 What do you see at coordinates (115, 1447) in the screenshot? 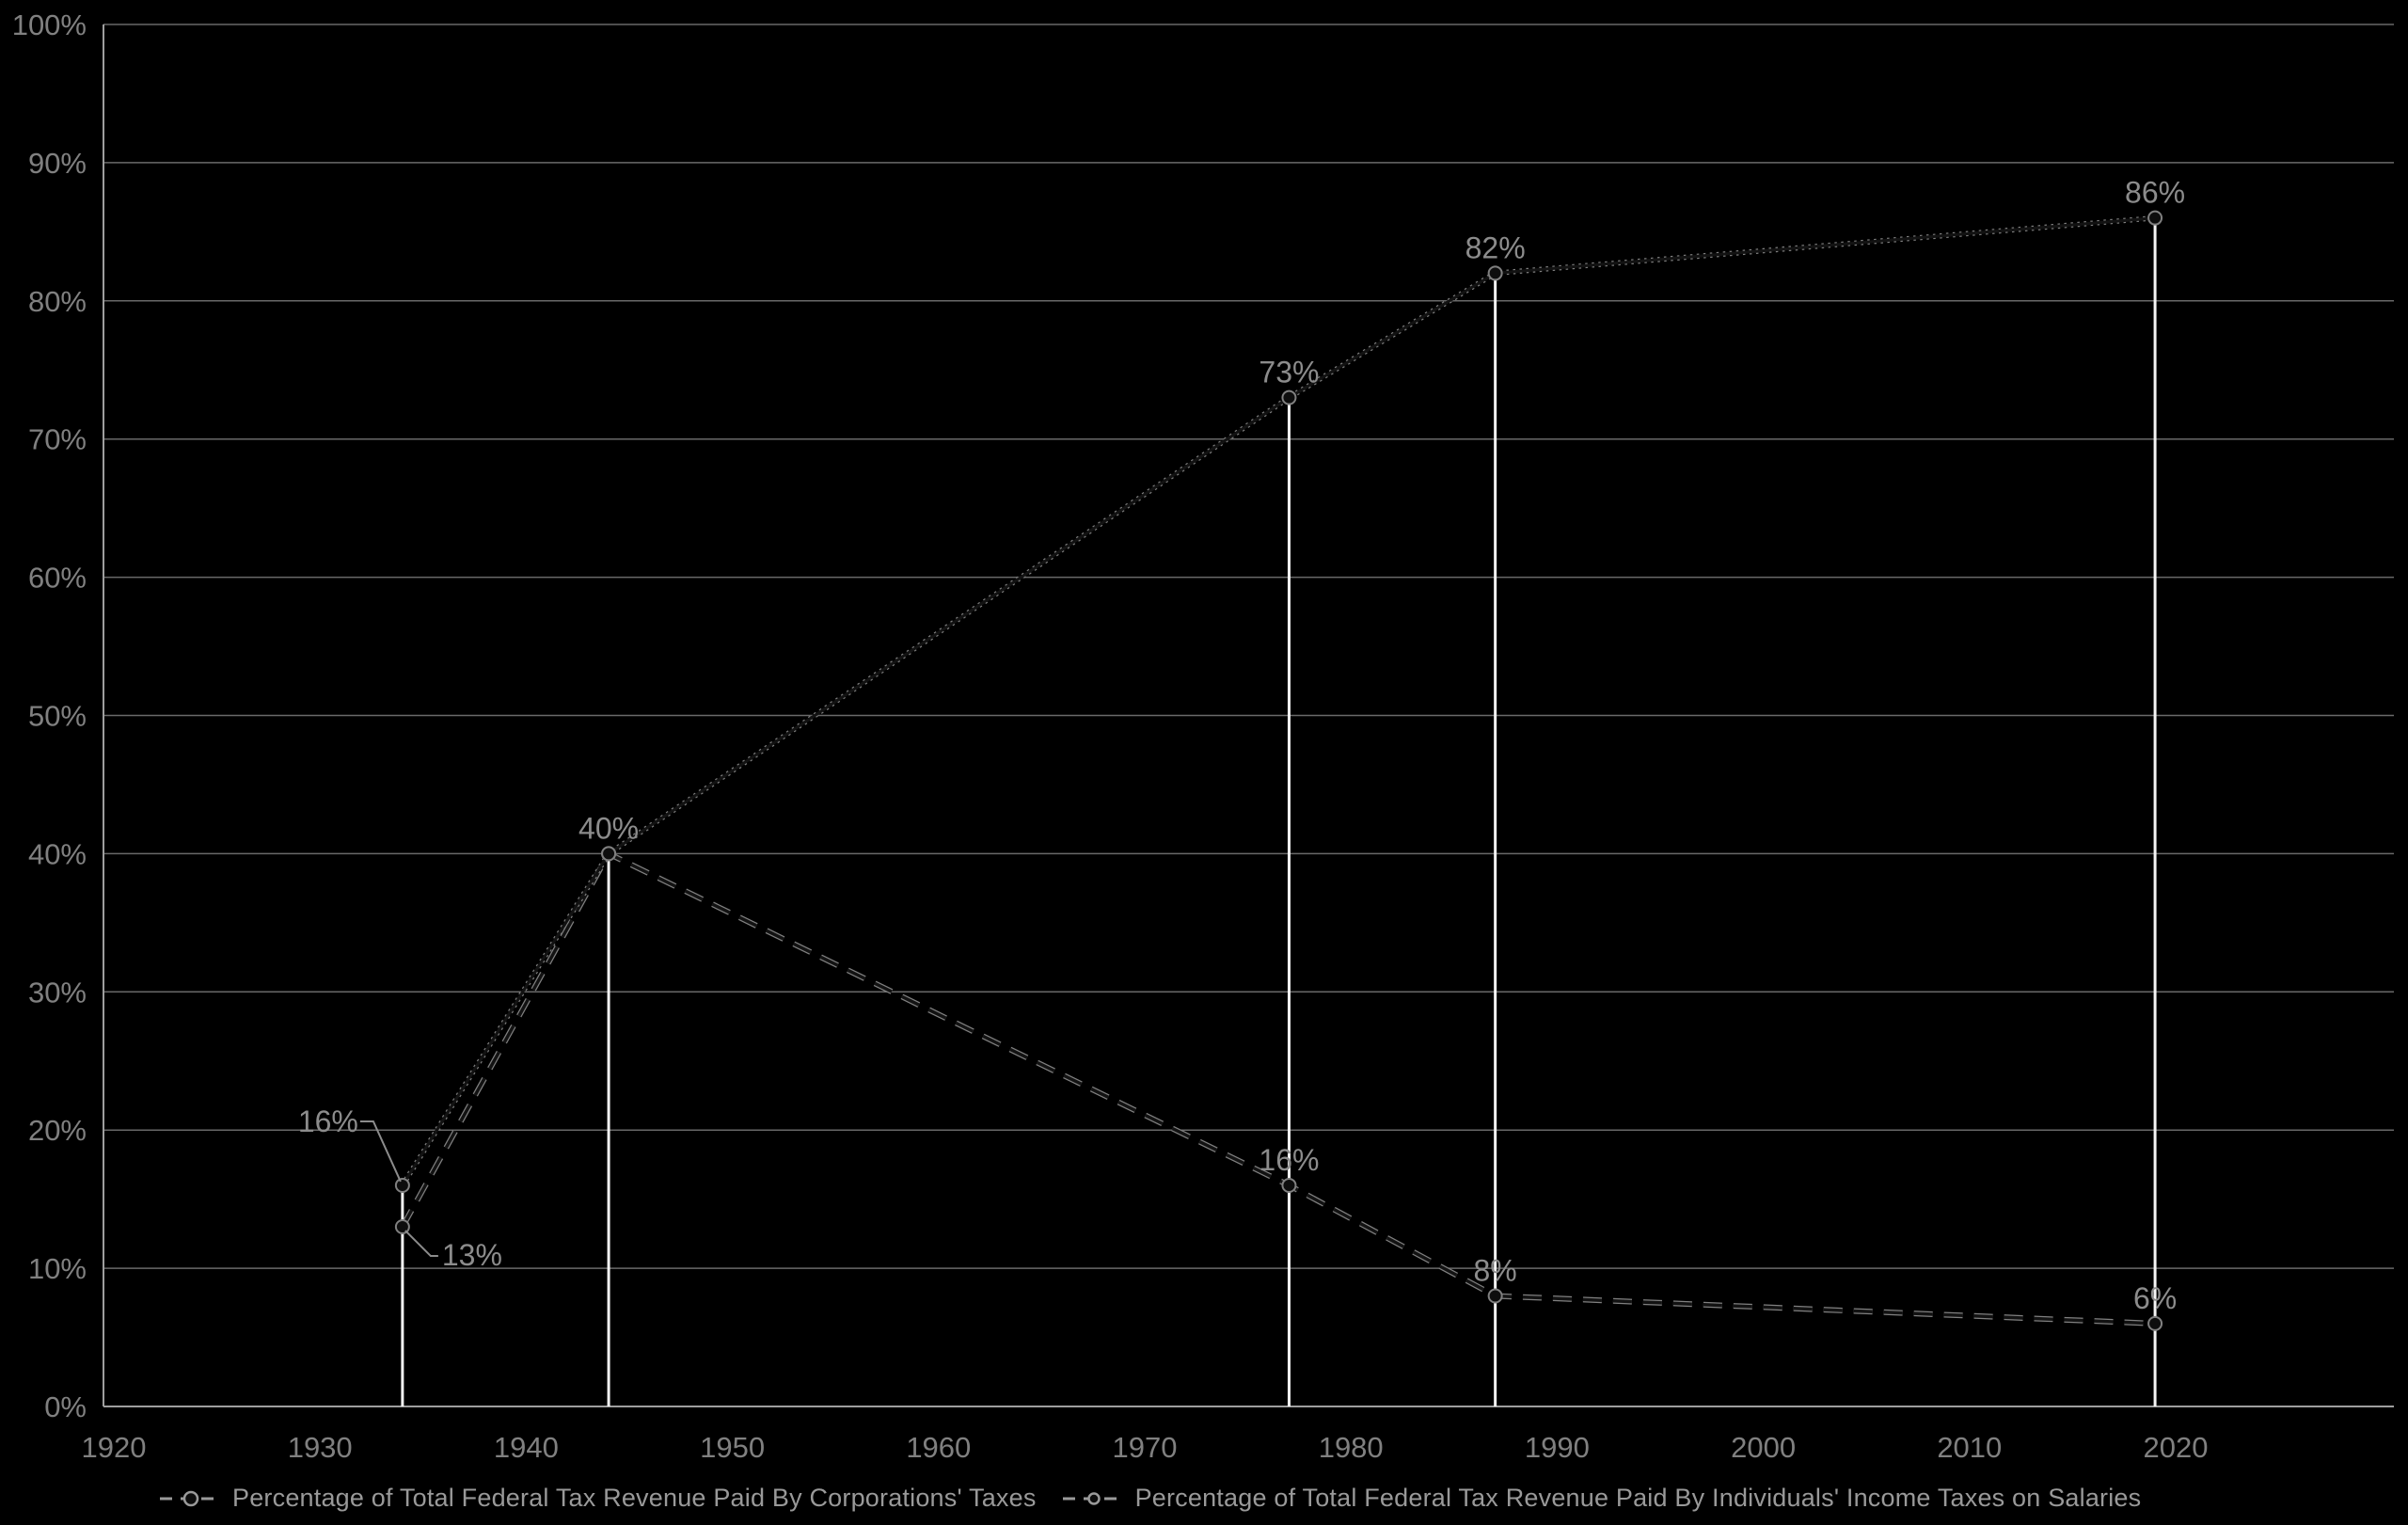
I see `x-axis-tick-label: 1920` at bounding box center [115, 1447].